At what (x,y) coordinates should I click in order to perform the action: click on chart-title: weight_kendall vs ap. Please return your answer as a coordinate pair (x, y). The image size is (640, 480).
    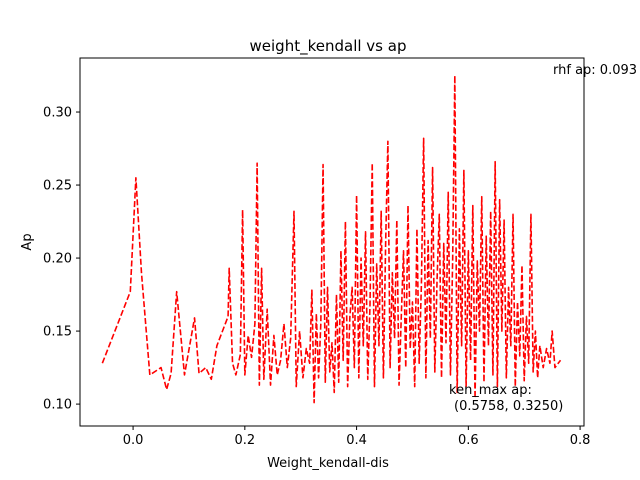
    Looking at the image, I should click on (328, 46).